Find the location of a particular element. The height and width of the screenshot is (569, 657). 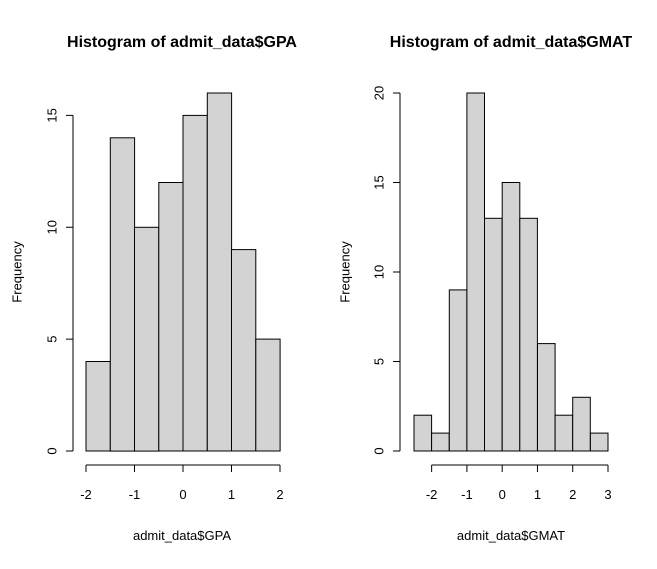

x-axis-label: admit_data$GPA is located at coordinates (182, 535).